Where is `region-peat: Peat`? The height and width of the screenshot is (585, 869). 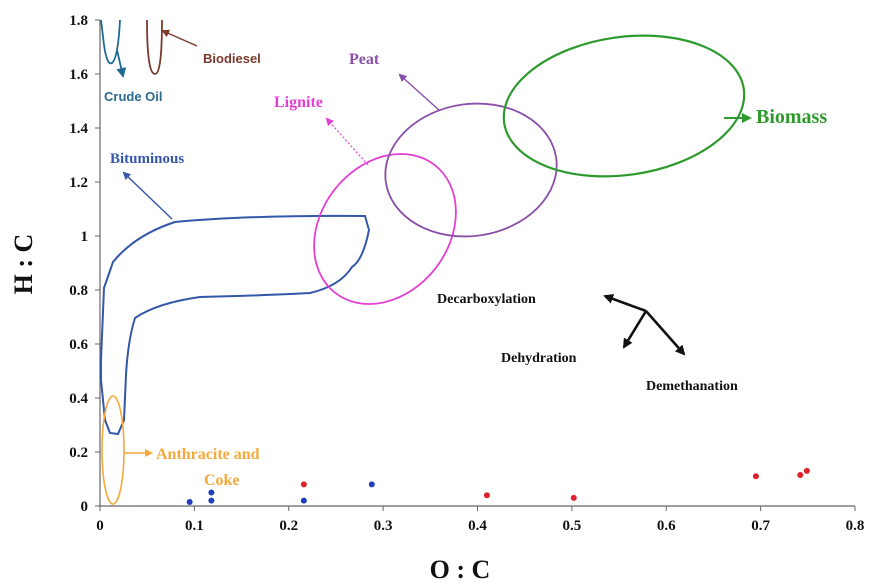 region-peat: Peat is located at coordinates (453, 144).